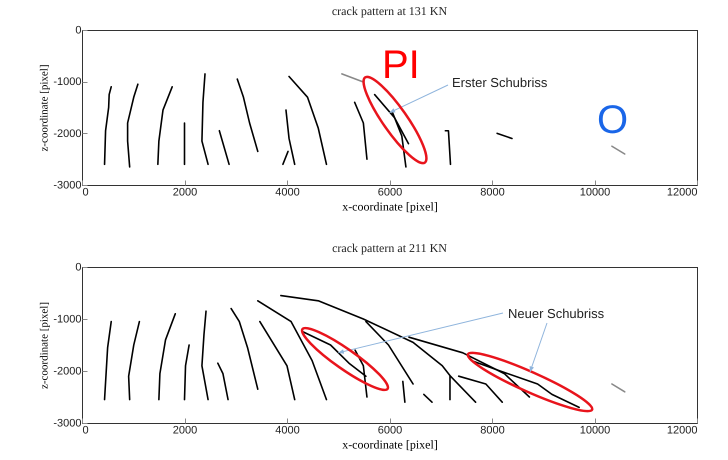 This screenshot has width=728, height=460. Describe the element at coordinates (612, 120) in the screenshot. I see `annotation: O` at that location.